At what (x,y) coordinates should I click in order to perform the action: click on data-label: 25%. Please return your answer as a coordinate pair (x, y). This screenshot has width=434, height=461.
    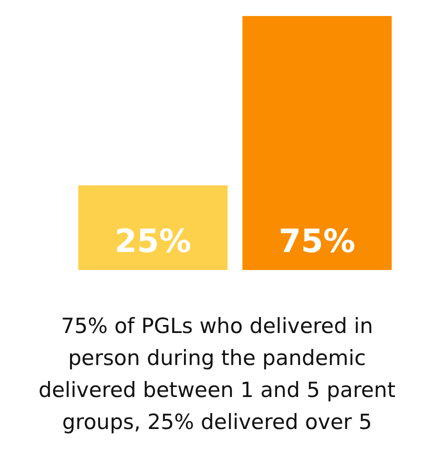
    Looking at the image, I should click on (153, 241).